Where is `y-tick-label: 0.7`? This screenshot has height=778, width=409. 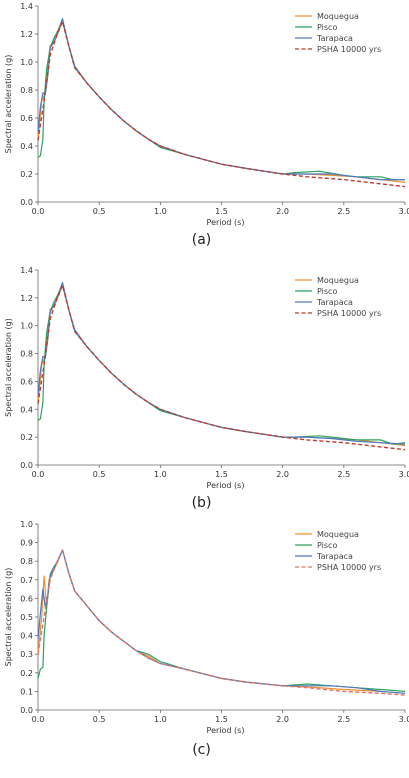
y-tick-label: 0.7 is located at coordinates (26, 580).